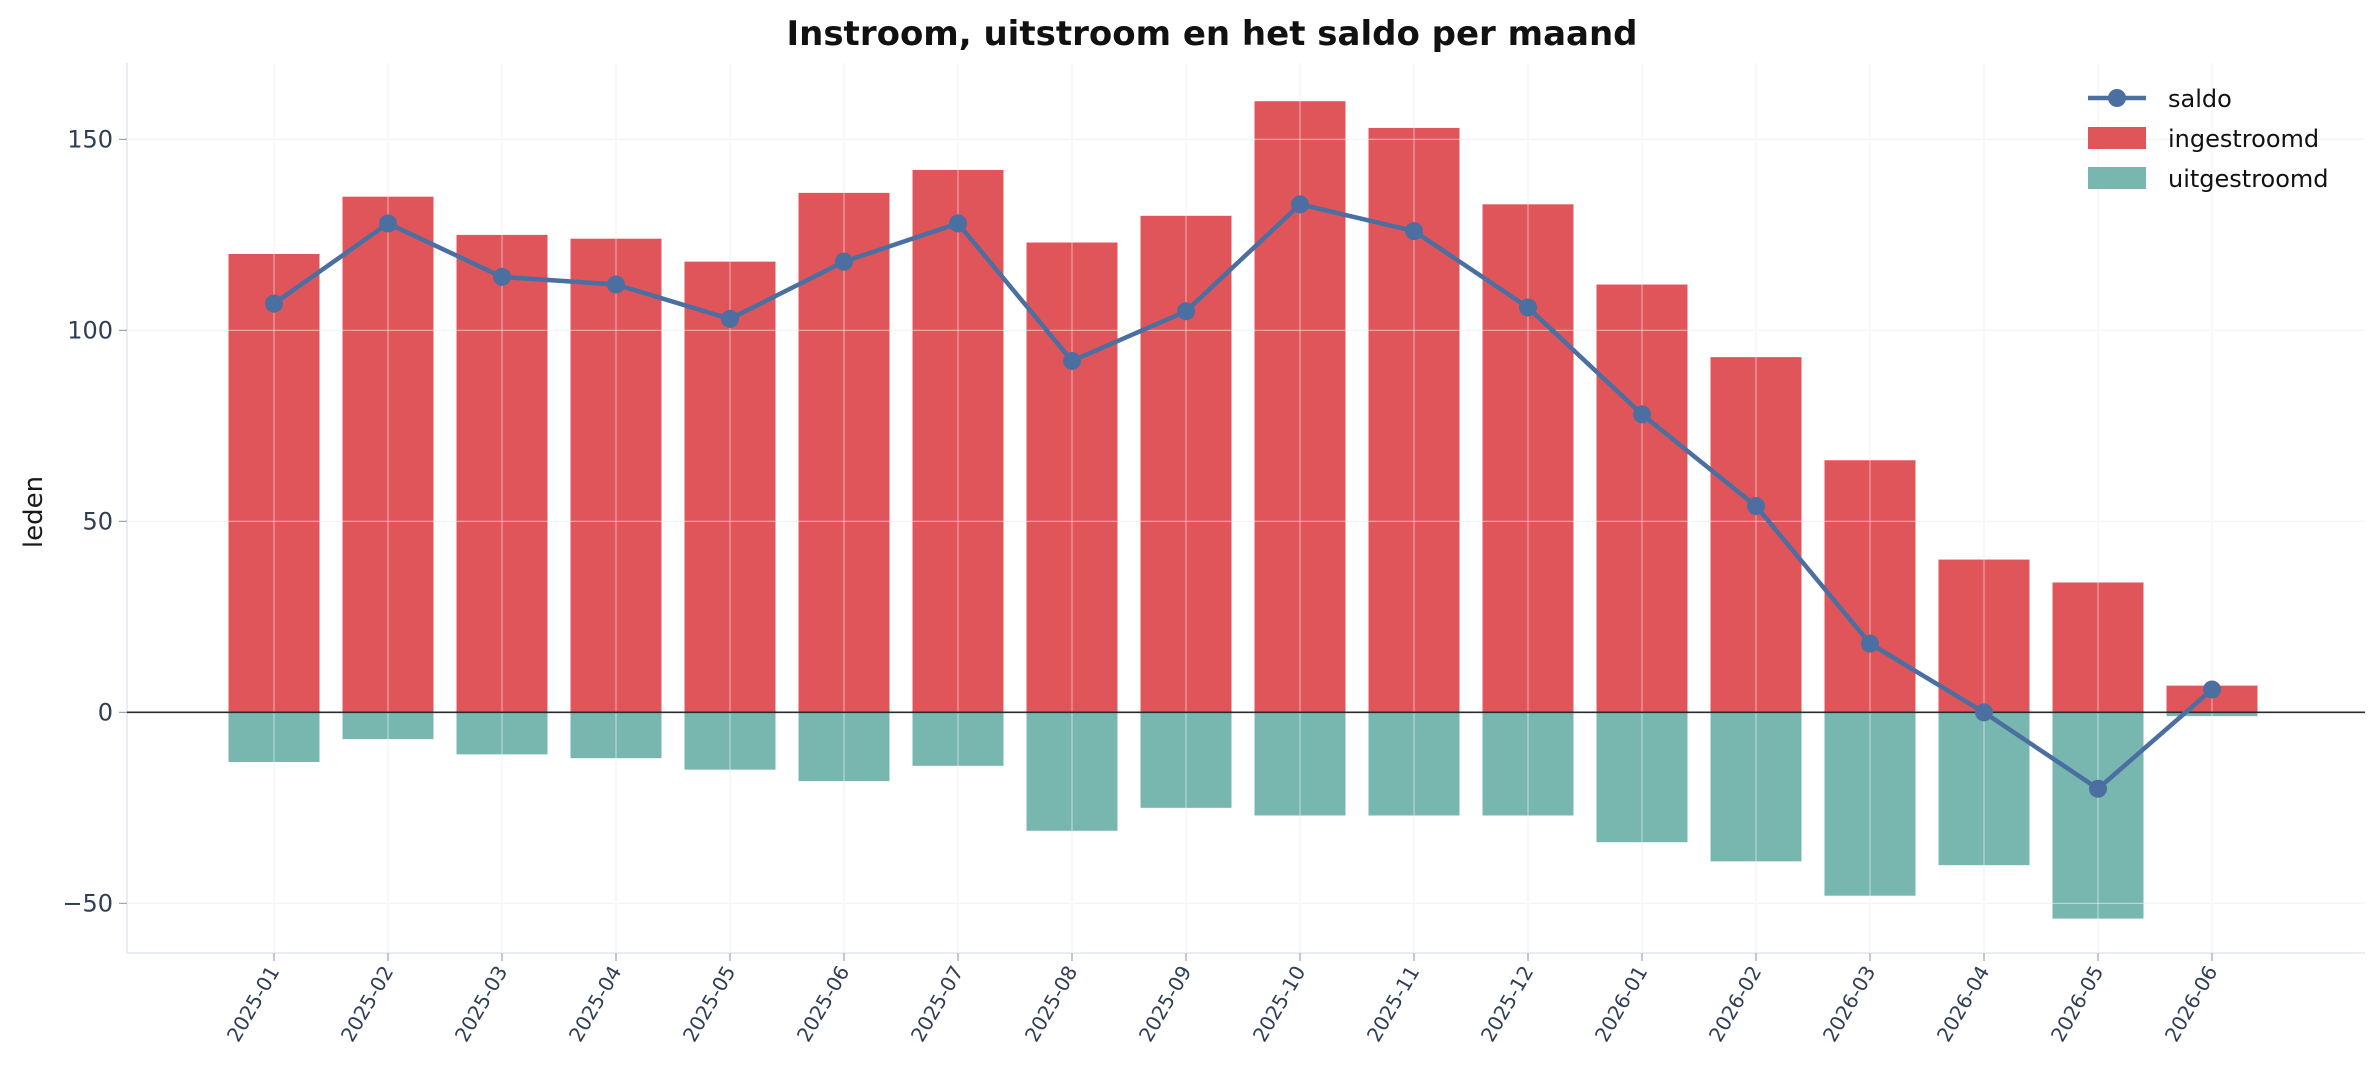 The width and height of the screenshot is (2378, 1080). I want to click on x-tick-label: 2025-04, so click(595, 1004).